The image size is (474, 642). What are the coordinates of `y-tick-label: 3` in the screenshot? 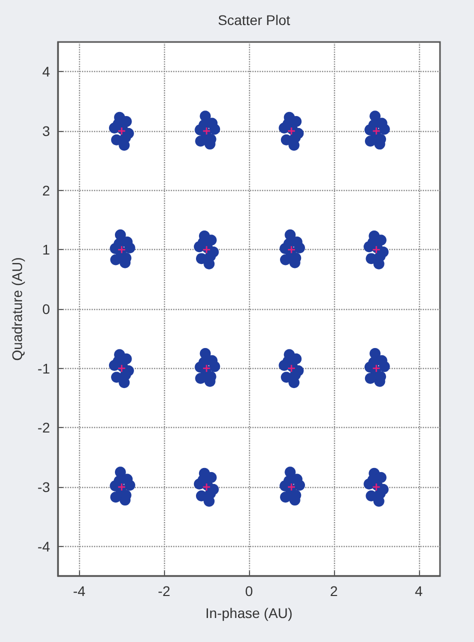 It's located at (46, 131).